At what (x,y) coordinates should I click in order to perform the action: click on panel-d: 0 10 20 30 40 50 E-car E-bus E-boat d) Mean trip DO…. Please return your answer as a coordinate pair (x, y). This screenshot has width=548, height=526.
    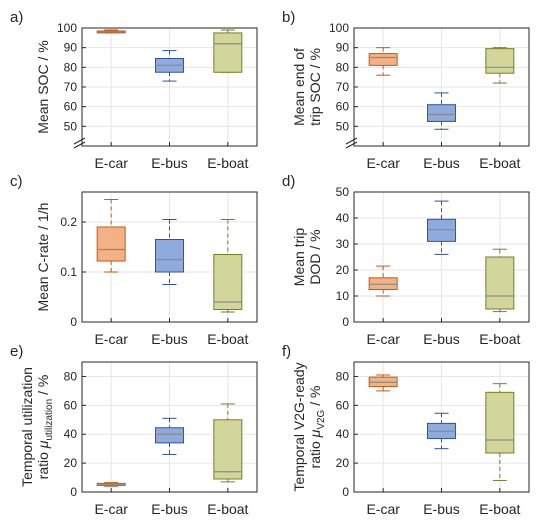
    Looking at the image, I should click on (406, 260).